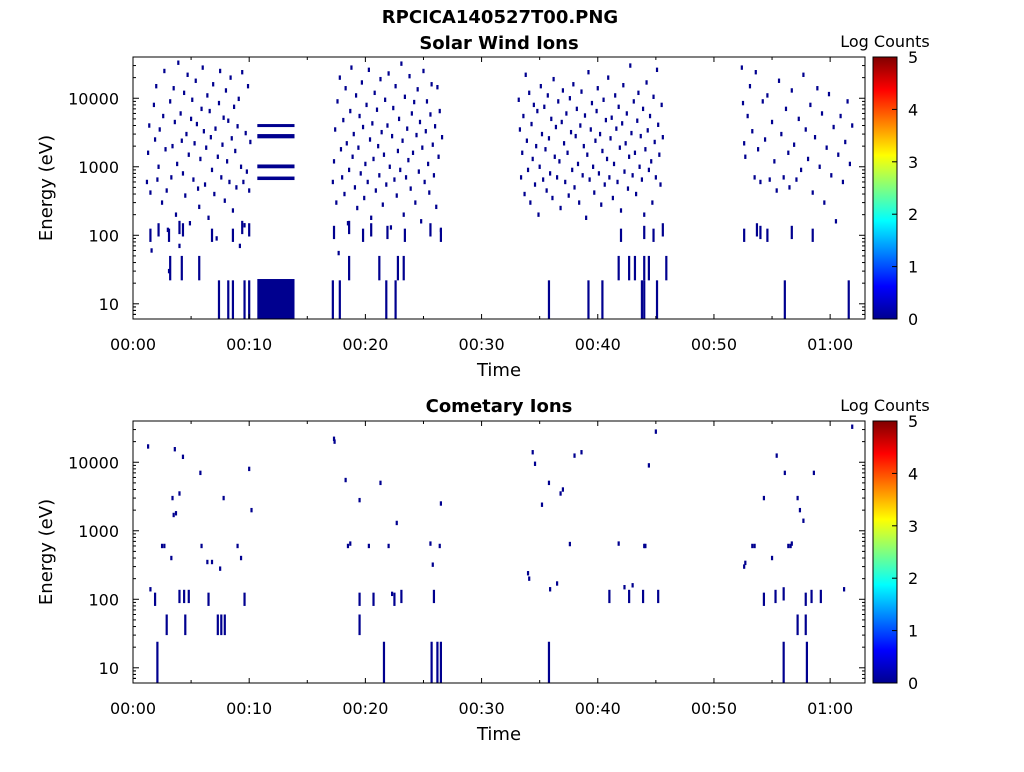 The image size is (1024, 772). I want to click on colorbar-tick-label: 5, so click(913, 57).